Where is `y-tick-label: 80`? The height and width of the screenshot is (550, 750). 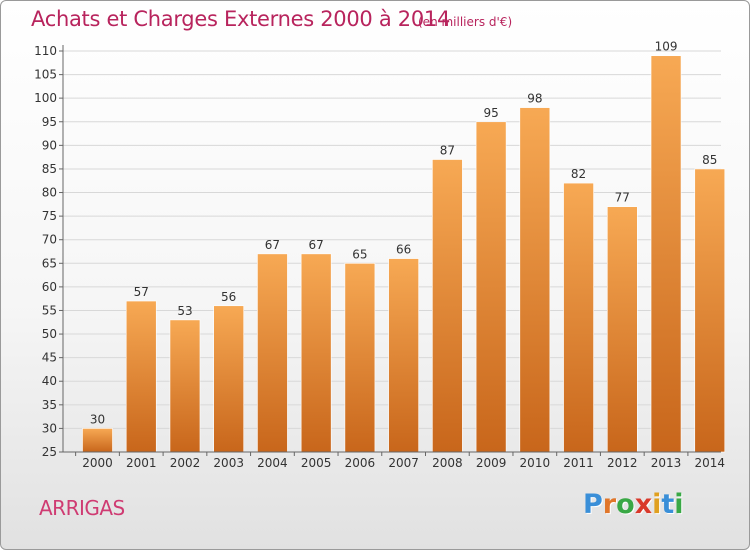 y-tick-label: 80 is located at coordinates (49, 193).